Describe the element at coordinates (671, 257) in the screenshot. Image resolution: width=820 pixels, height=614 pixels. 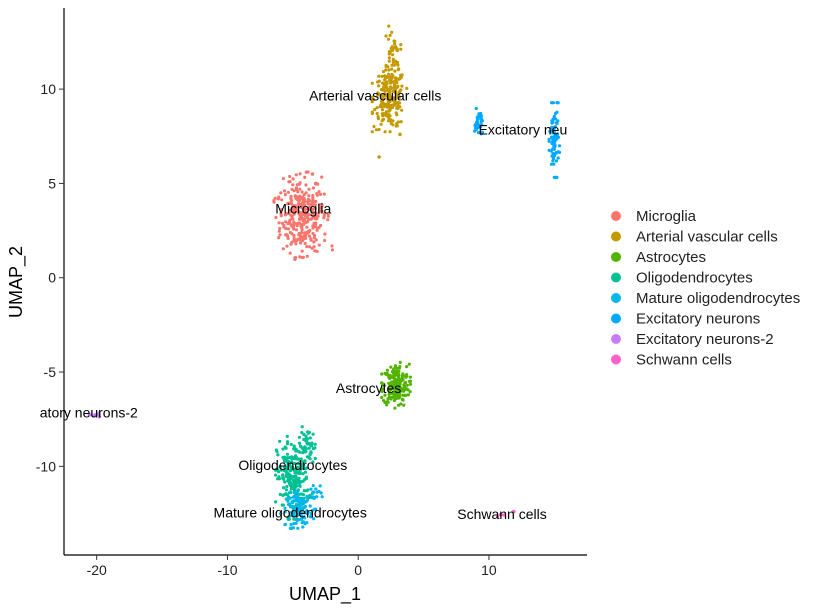
I see `legend-label: Astrocytes` at that location.